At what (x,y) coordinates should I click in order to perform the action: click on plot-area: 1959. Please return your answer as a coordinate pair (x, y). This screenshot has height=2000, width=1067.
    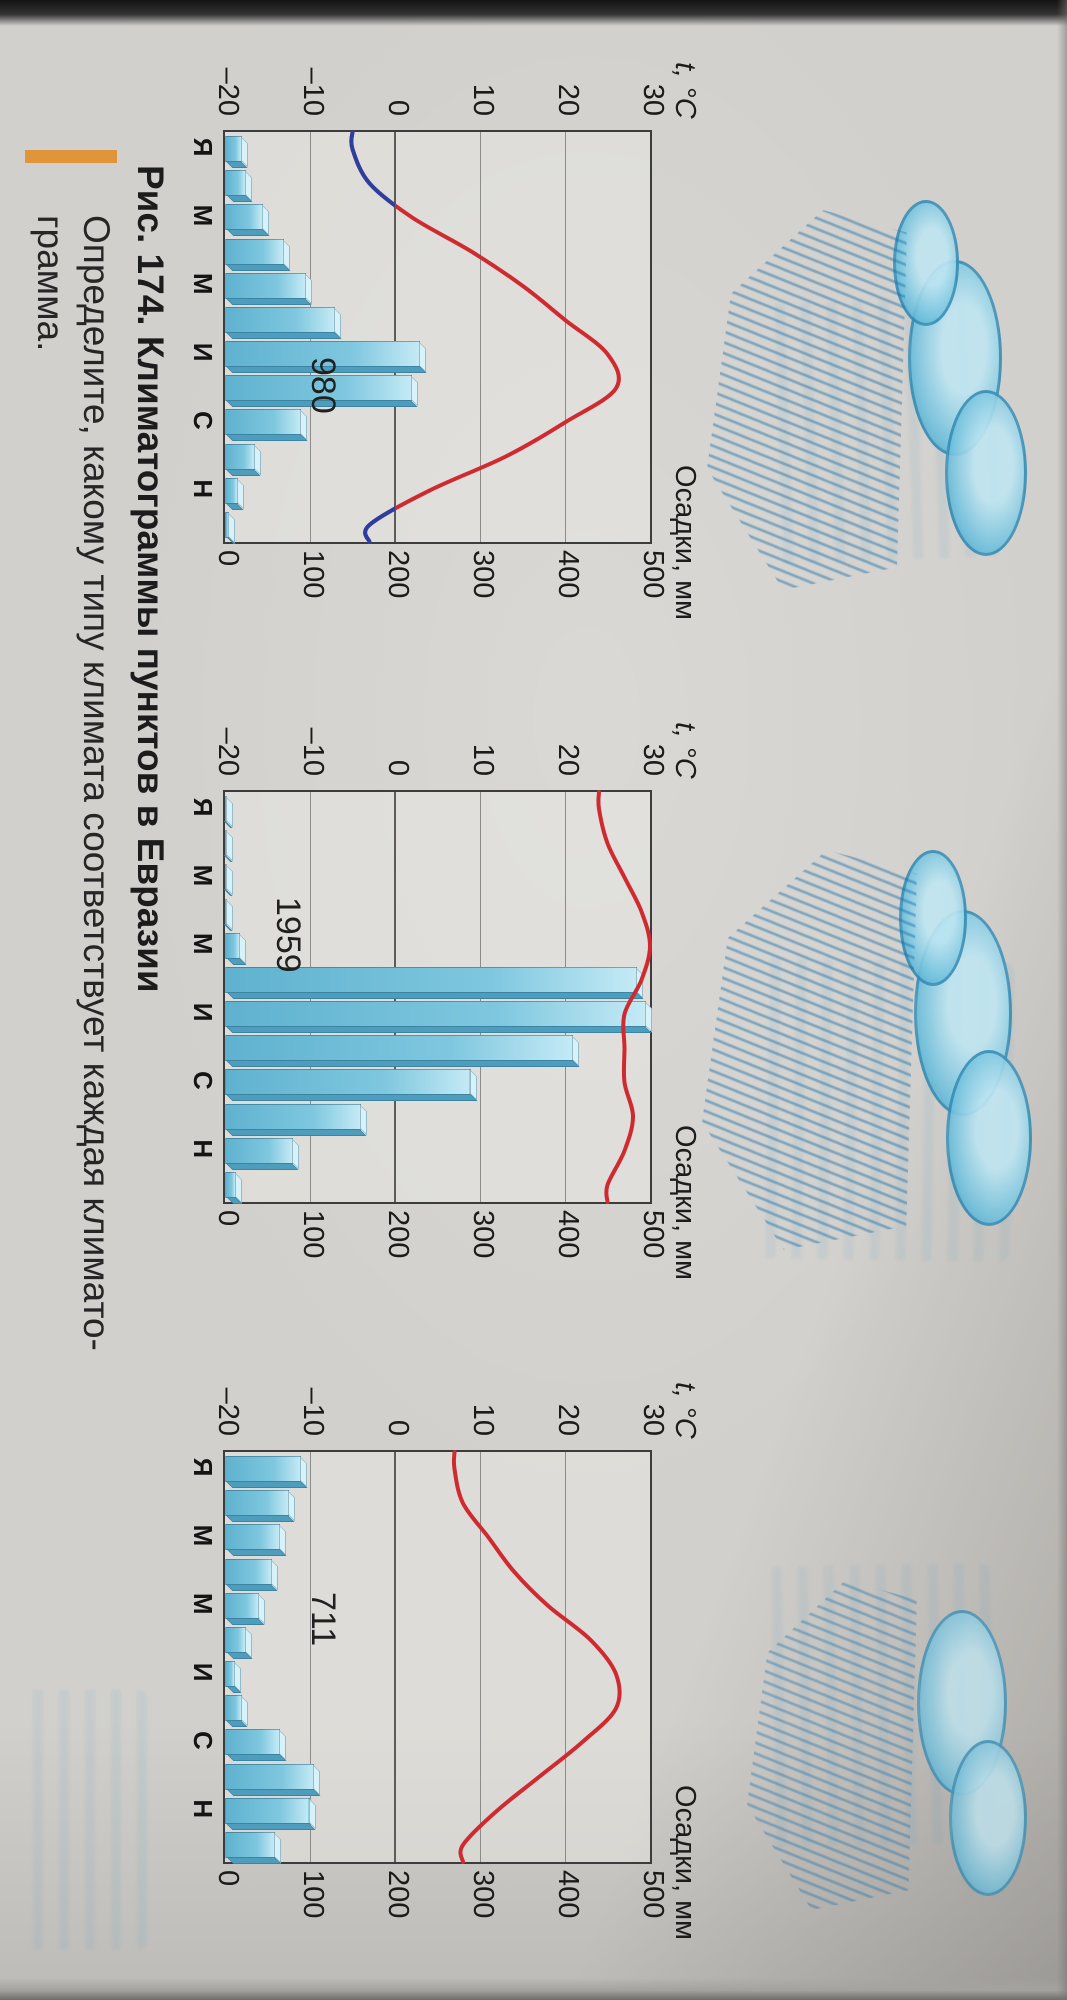
    Looking at the image, I should click on (438, 997).